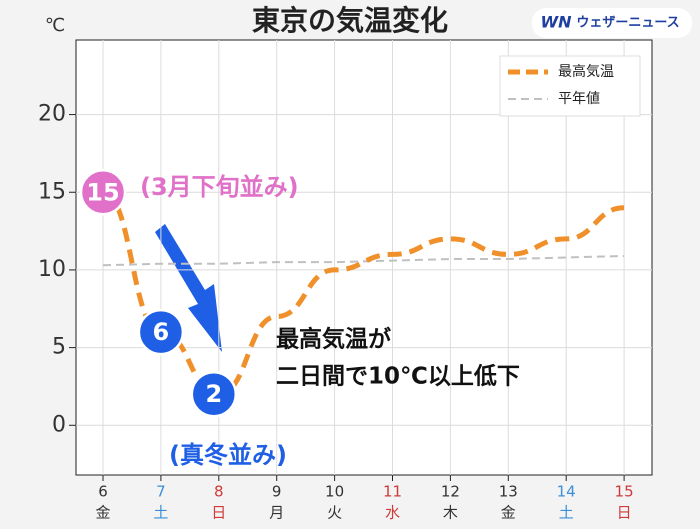  I want to click on x-tick-label: 10, so click(334, 492).